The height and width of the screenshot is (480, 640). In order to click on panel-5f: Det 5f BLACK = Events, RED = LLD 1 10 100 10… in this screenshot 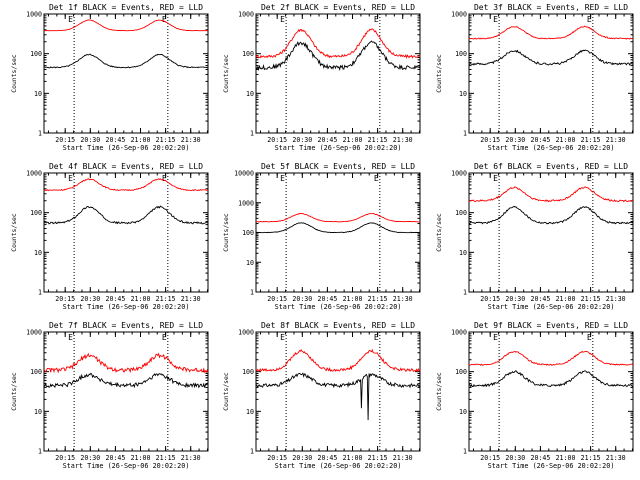, I will do `click(321, 236)`.